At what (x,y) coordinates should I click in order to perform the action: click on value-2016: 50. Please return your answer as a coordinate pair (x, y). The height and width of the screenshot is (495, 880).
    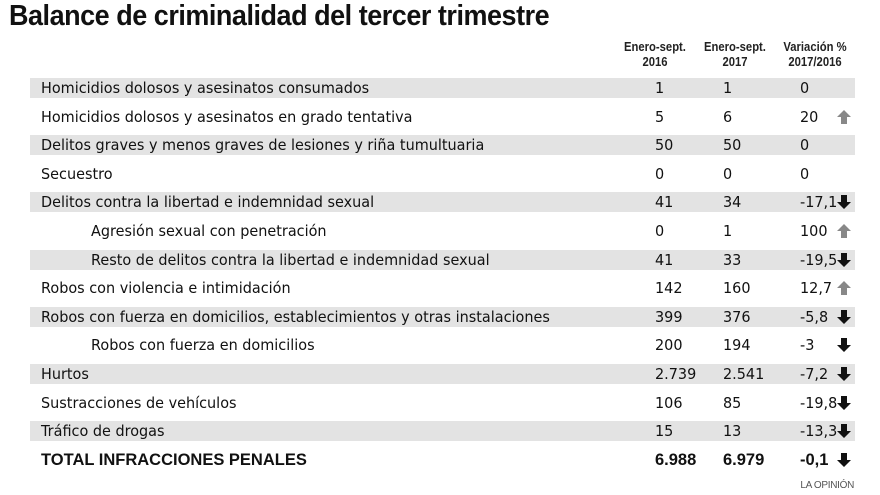
    Looking at the image, I should click on (664, 145).